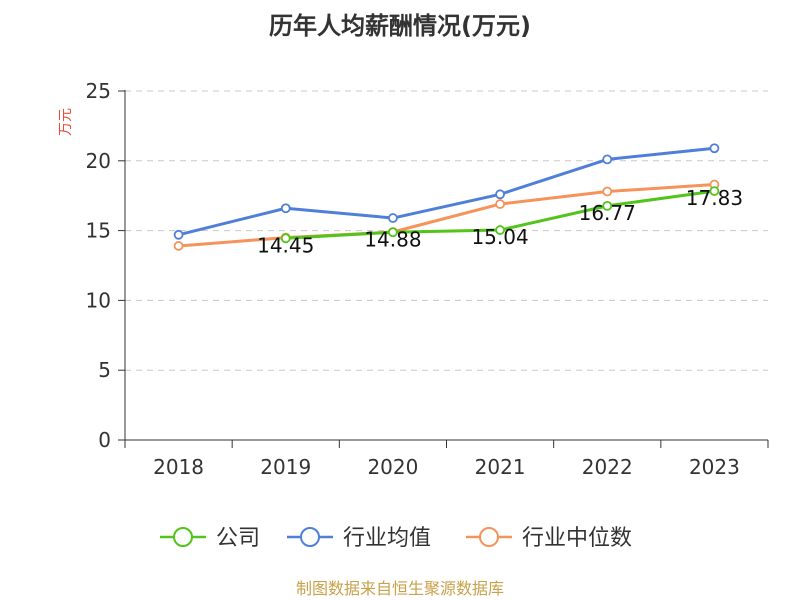 The height and width of the screenshot is (600, 800). Describe the element at coordinates (607, 467) in the screenshot. I see `x-tick-label: 2022` at that location.